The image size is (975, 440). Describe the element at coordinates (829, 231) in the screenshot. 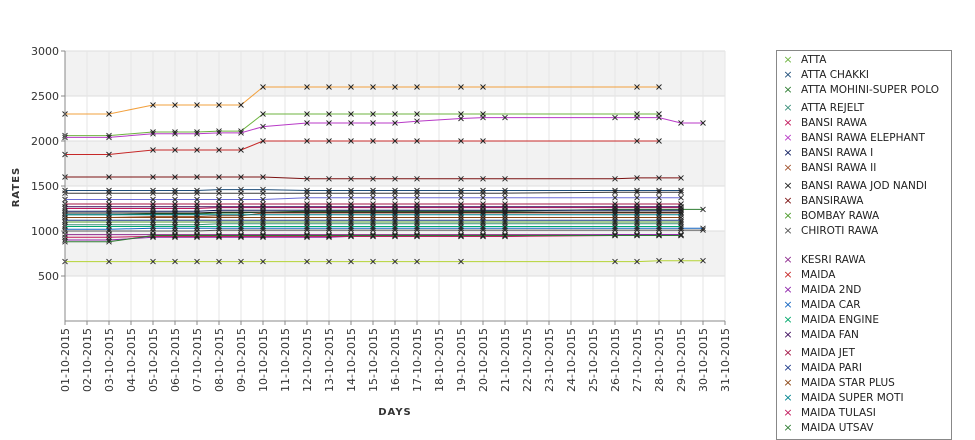

I see `legend-item: × CHIROTI RAWA` at that location.